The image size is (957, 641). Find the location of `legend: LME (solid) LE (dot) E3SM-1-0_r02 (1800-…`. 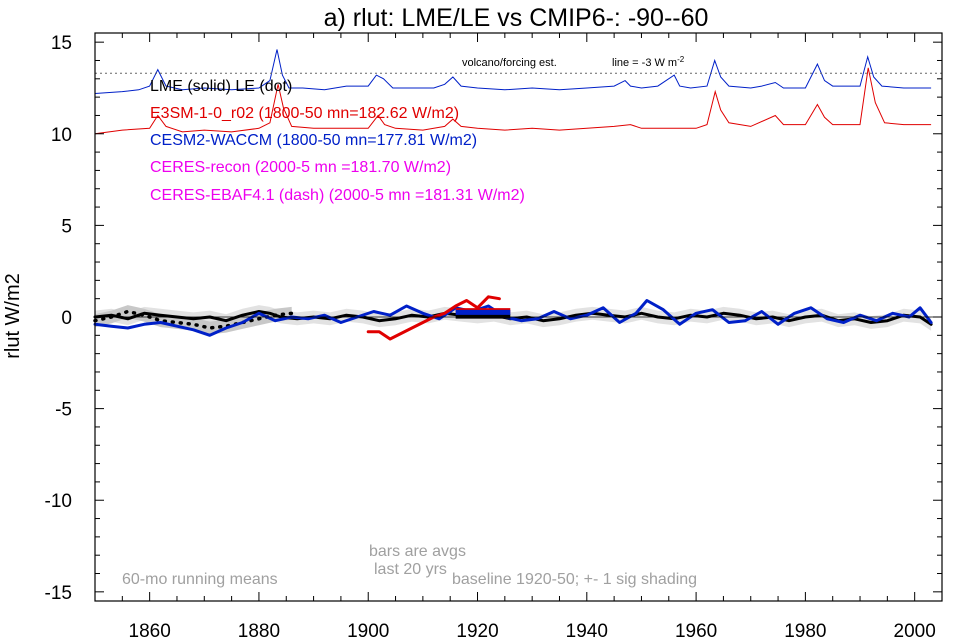

legend: LME (solid) LE (dot) E3SM-1-0_r02 (1800-… is located at coordinates (337, 141).